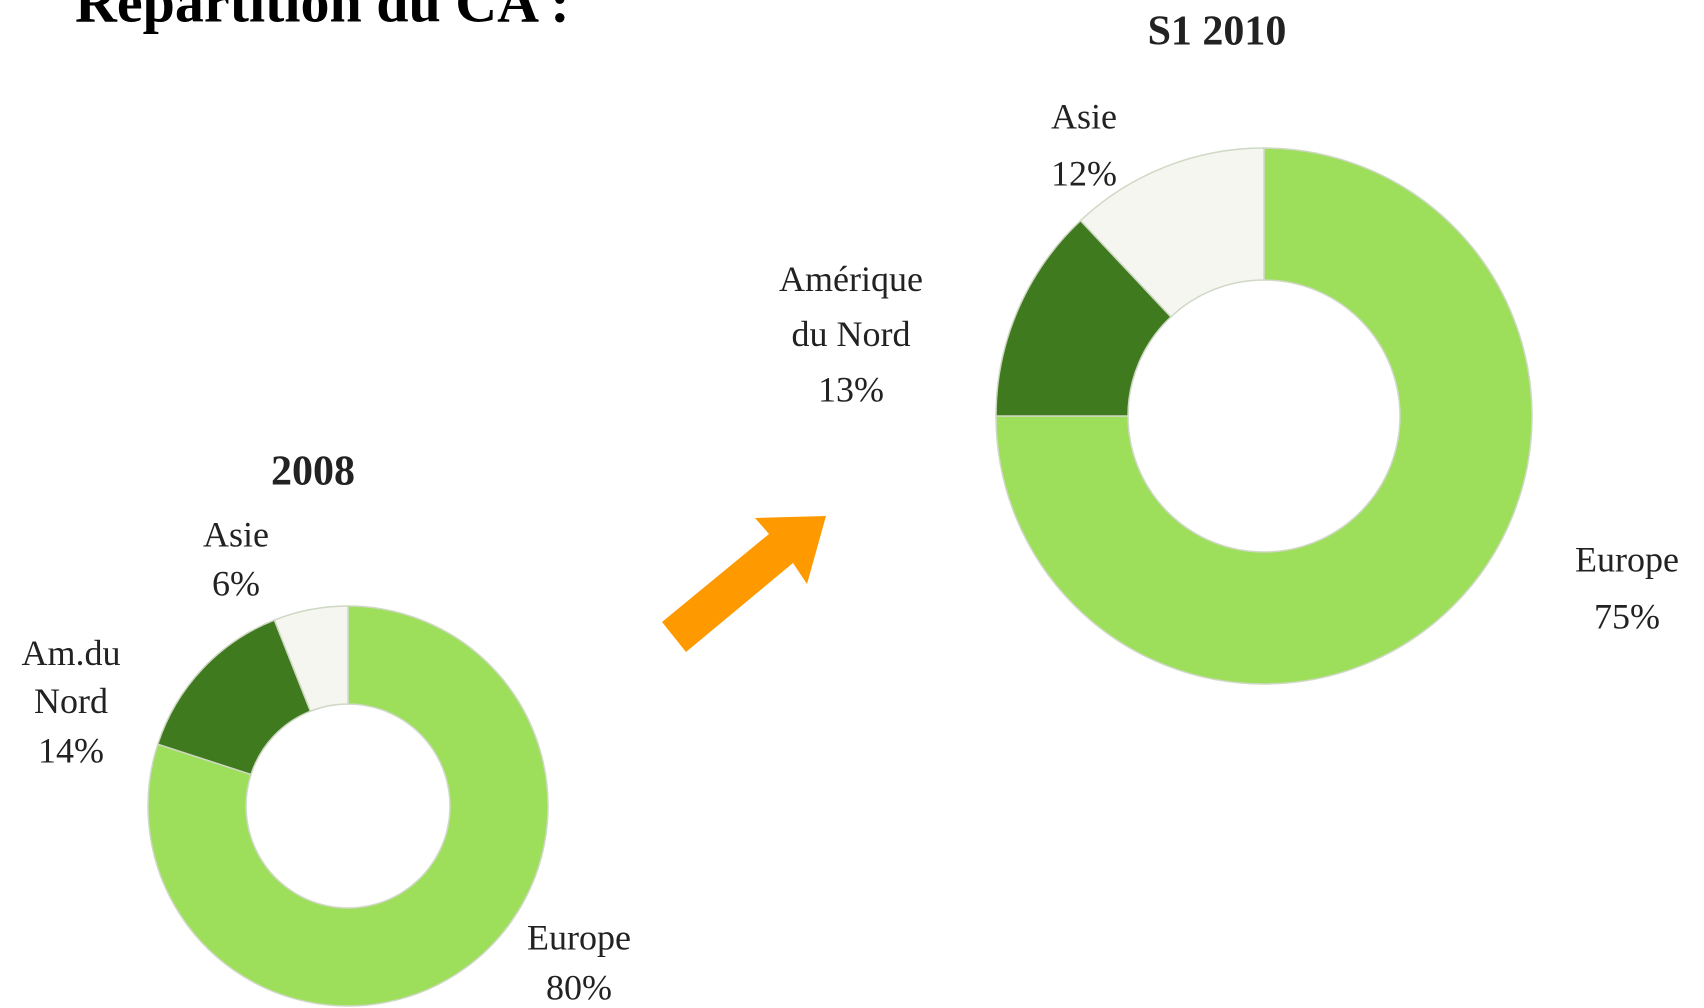  I want to click on category-label: Am.du Nord, so click(71, 677).